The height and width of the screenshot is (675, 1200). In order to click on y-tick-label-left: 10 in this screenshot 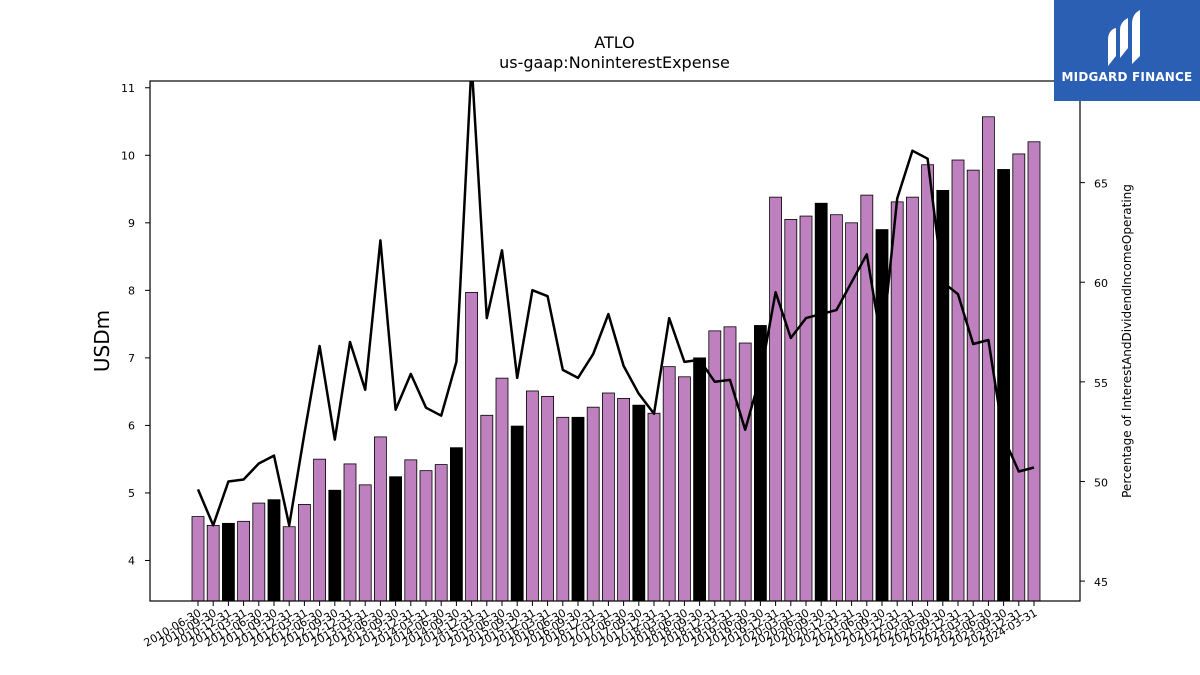, I will do `click(128, 155)`.